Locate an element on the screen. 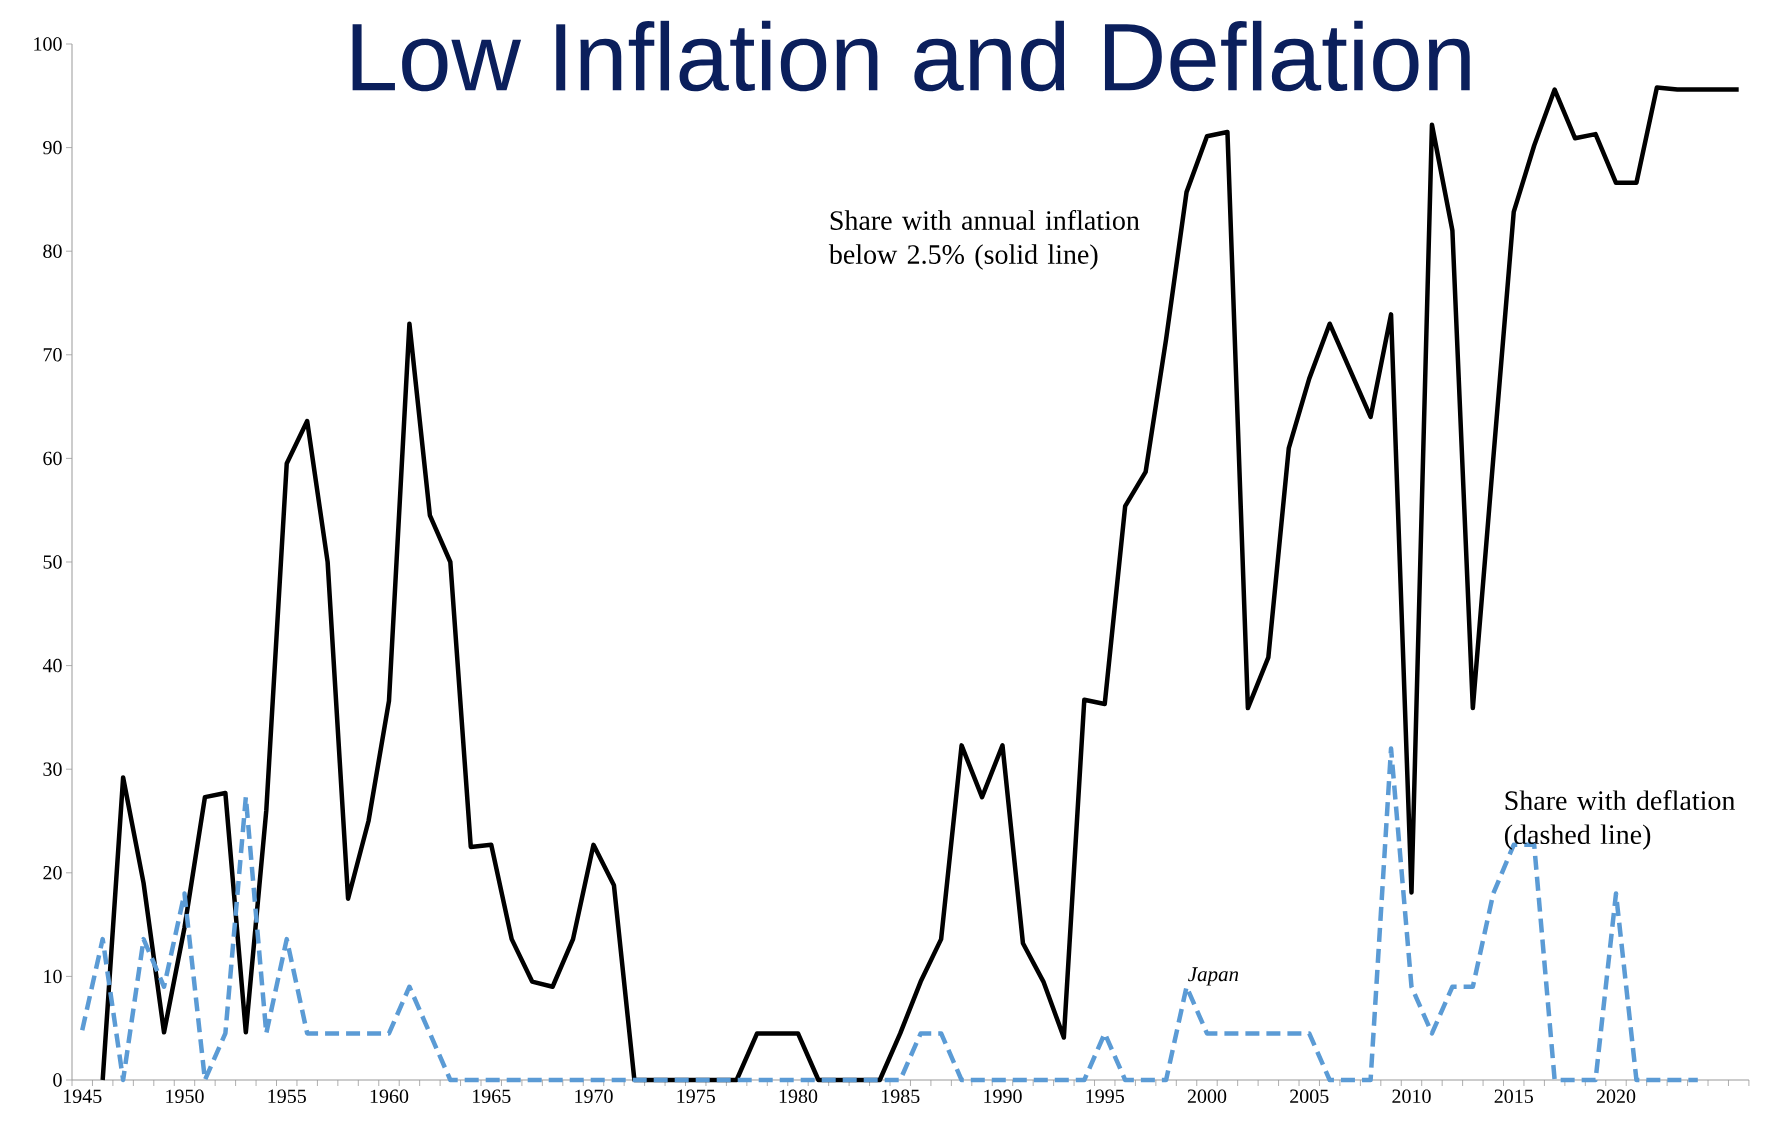  y-tick-label: 10 is located at coordinates (53, 976).